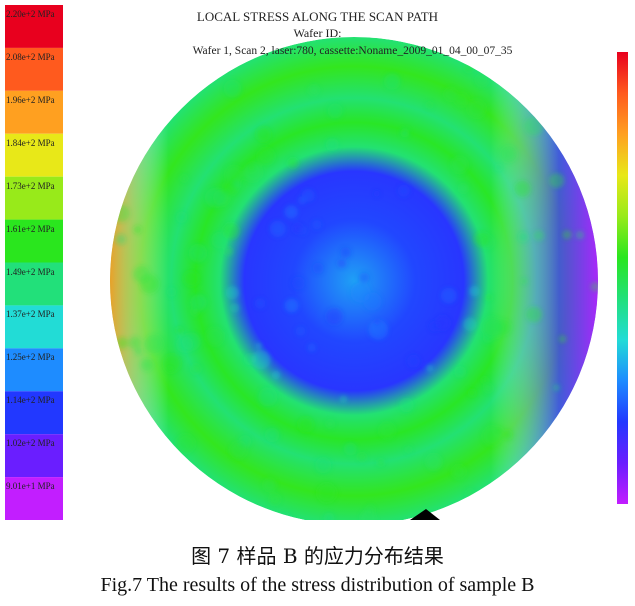 Image resolution: width=635 pixels, height=606 pixels. What do you see at coordinates (30, 99) in the screenshot?
I see `colorbar-tick-label: 1.96e+2 MPa` at bounding box center [30, 99].